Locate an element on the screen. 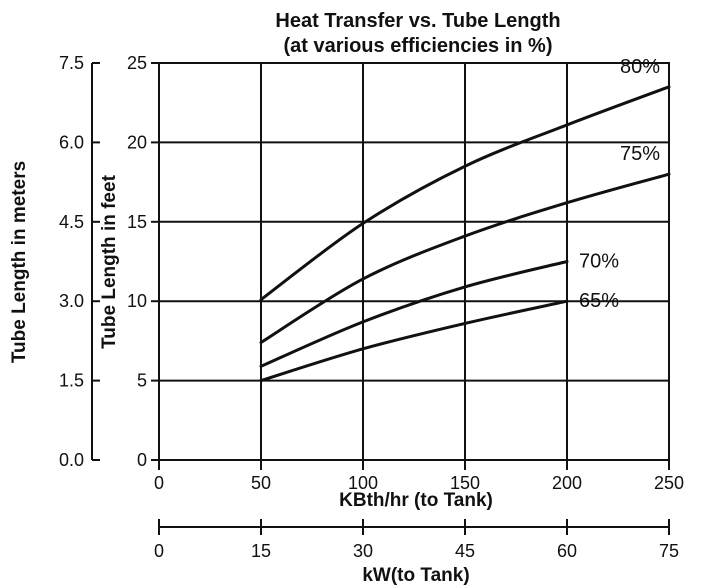 Image resolution: width=703 pixels, height=587 pixels. secondary-x-axis-tick-label: 30 is located at coordinates (363, 551).